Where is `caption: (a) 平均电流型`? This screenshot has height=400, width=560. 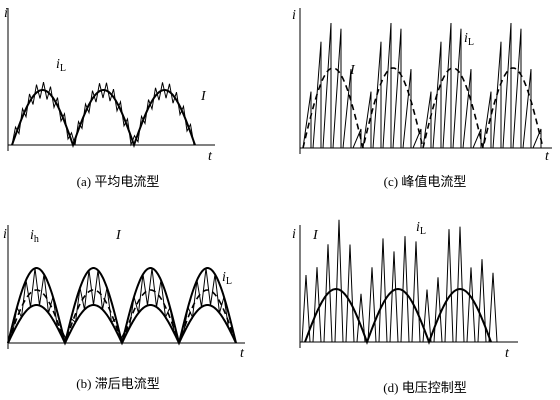 caption: (a) 平均电流型 is located at coordinates (118, 181).